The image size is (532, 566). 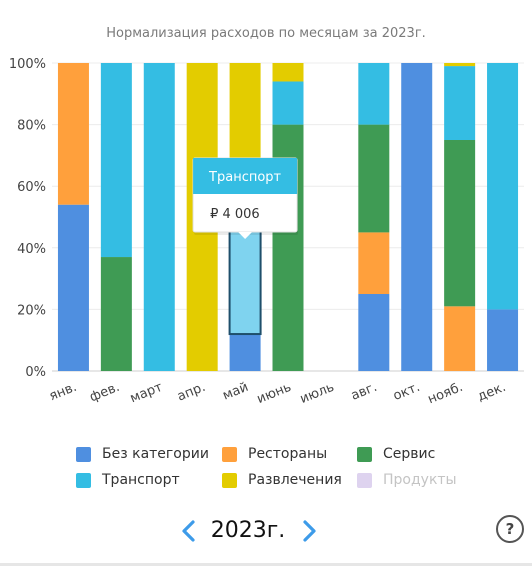 What do you see at coordinates (492, 392) in the screenshot?
I see `x-tick-label: дек.` at bounding box center [492, 392].